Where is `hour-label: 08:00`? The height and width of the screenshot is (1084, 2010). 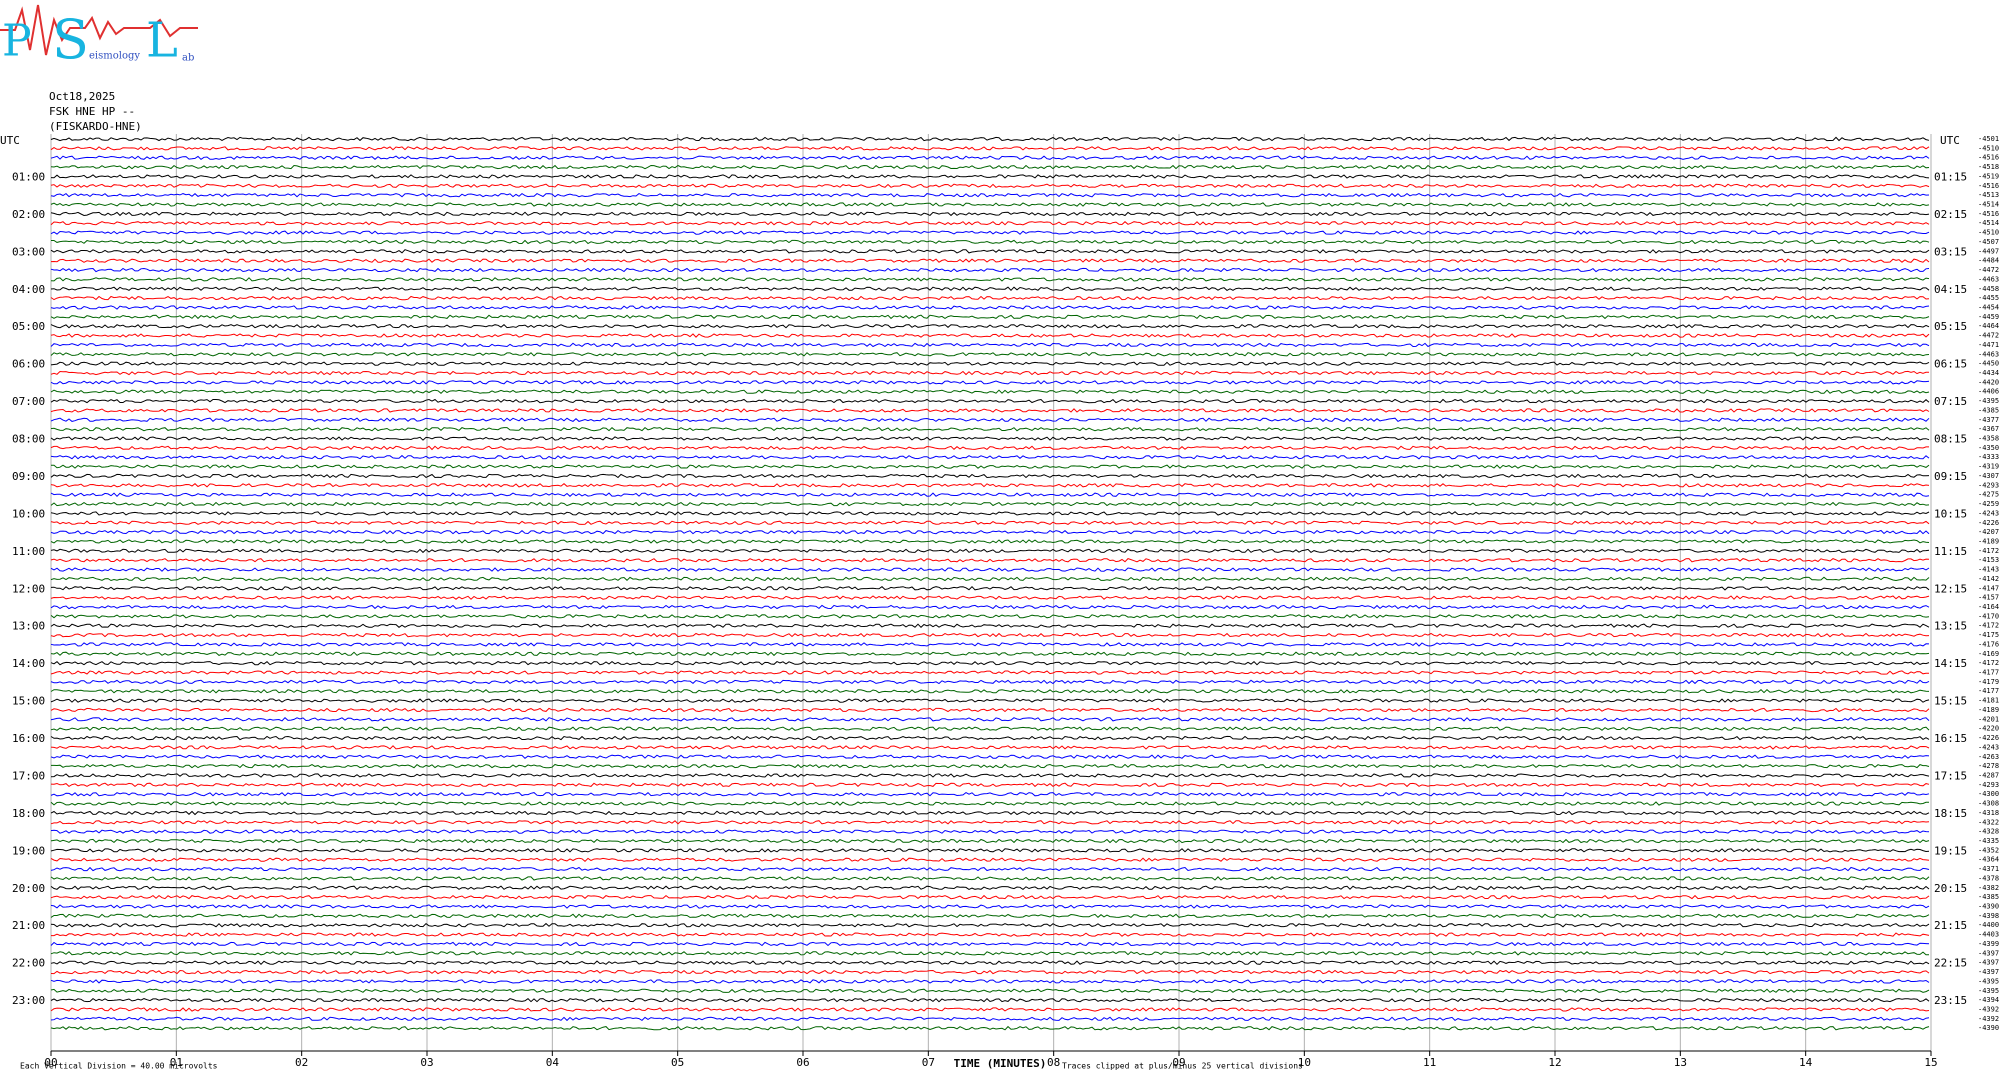 hour-label: 08:00 is located at coordinates (28, 439).